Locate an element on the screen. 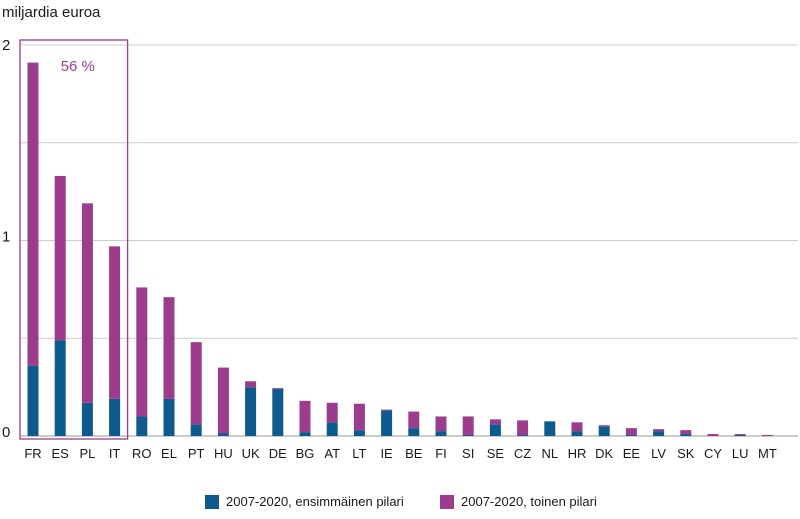 The image size is (800, 519). bar-second-pillar-se is located at coordinates (495, 422).